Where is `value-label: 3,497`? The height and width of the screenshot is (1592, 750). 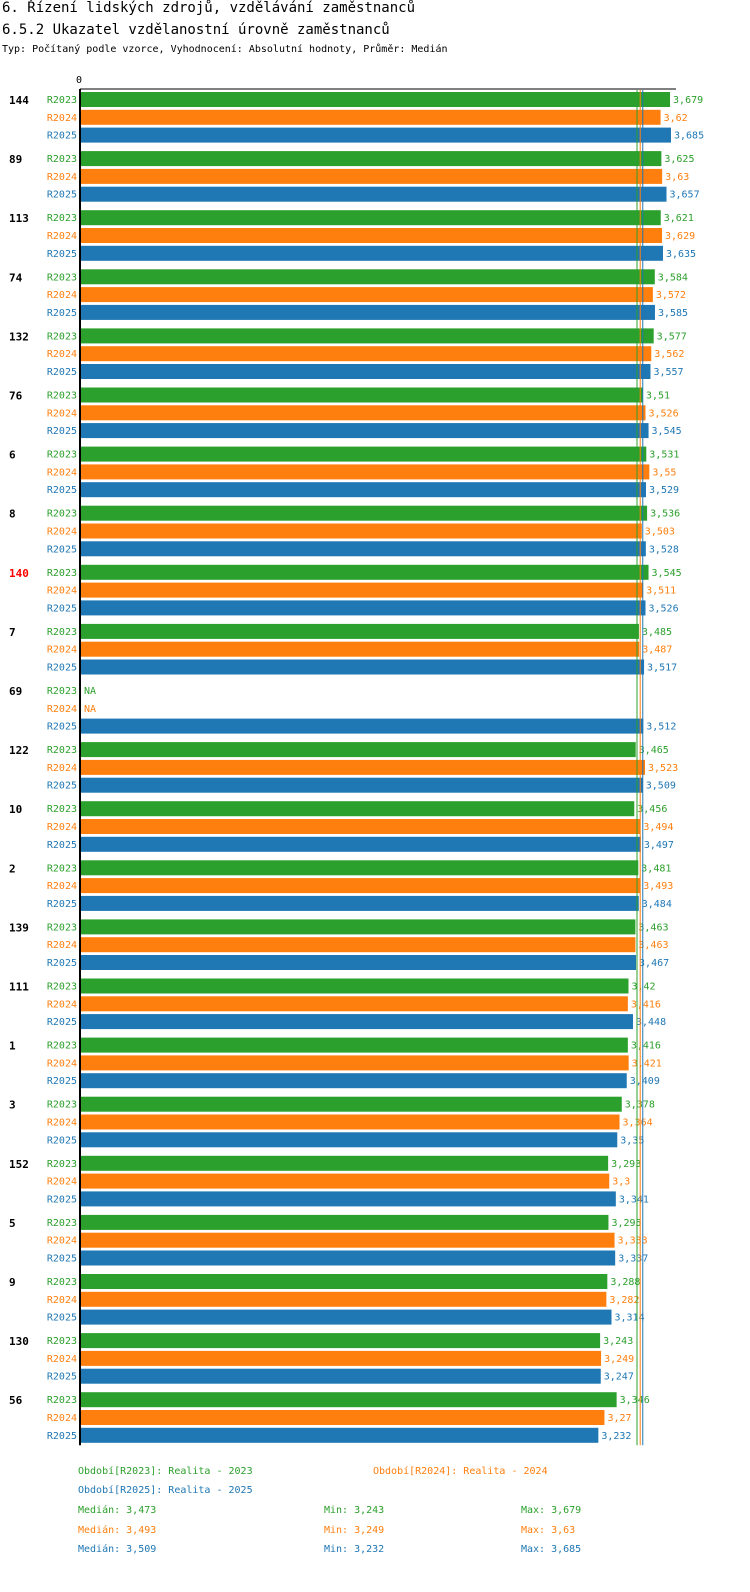
value-label: 3,497 is located at coordinates (659, 845).